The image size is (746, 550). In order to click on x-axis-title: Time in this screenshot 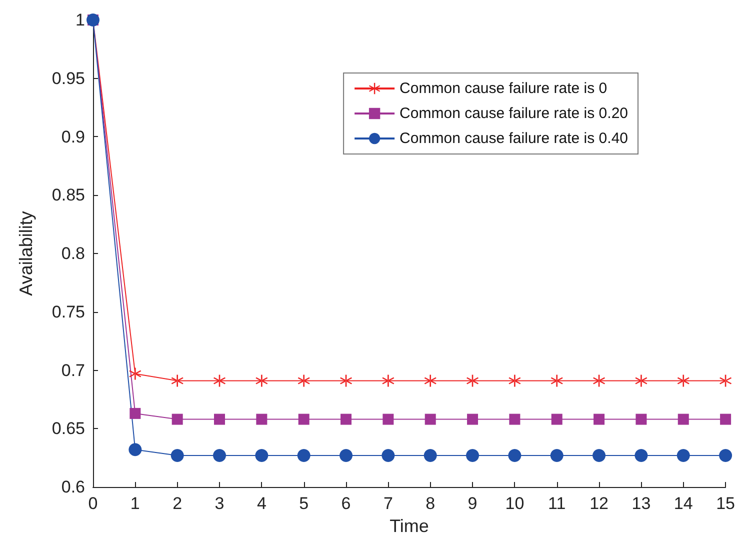, I will do `click(409, 526)`.